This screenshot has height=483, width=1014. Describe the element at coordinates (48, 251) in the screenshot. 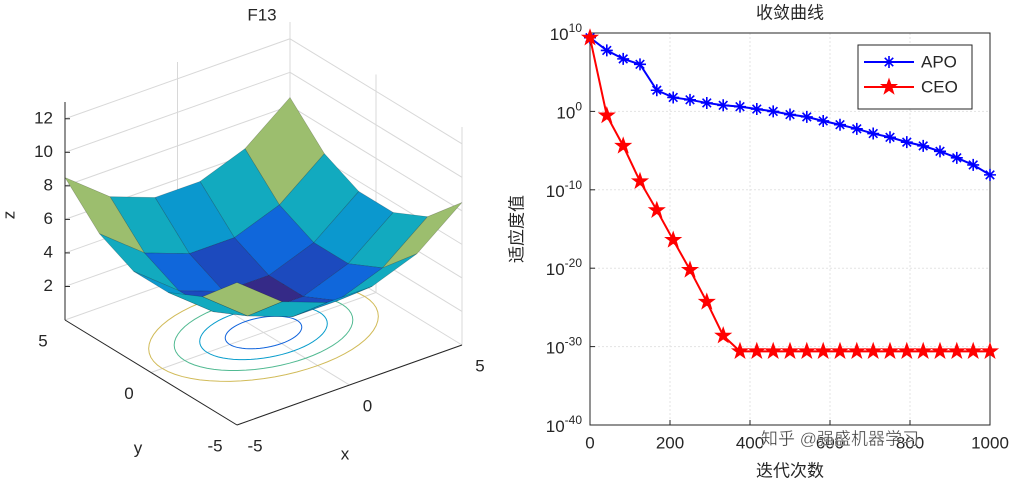

I see `z-tick-label: 4` at that location.